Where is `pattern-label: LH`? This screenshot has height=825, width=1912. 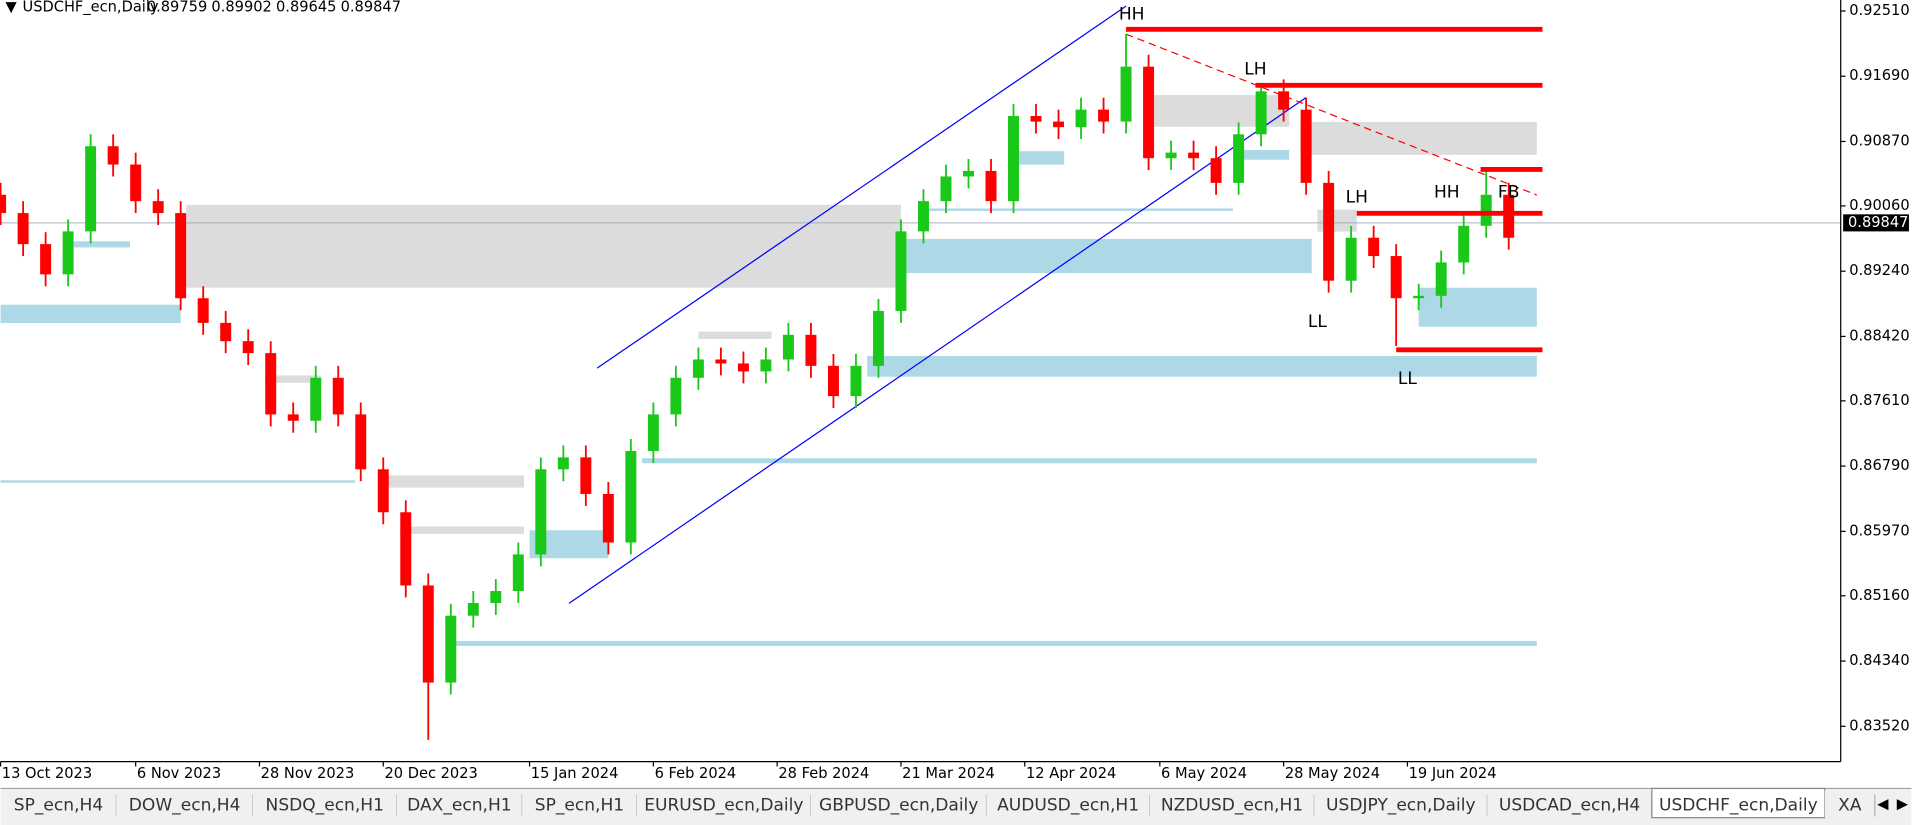 pattern-label: LH is located at coordinates (1255, 69).